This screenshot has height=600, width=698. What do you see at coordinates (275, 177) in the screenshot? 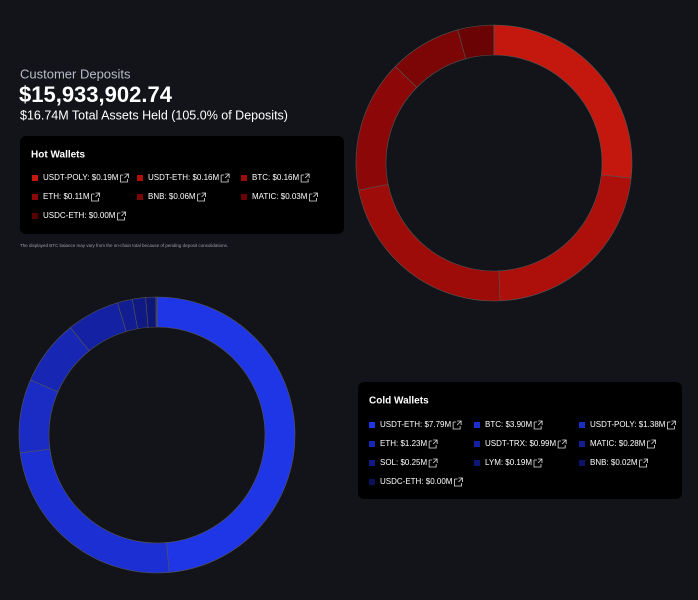
I see `legend-label: BTC: $0.16M` at bounding box center [275, 177].